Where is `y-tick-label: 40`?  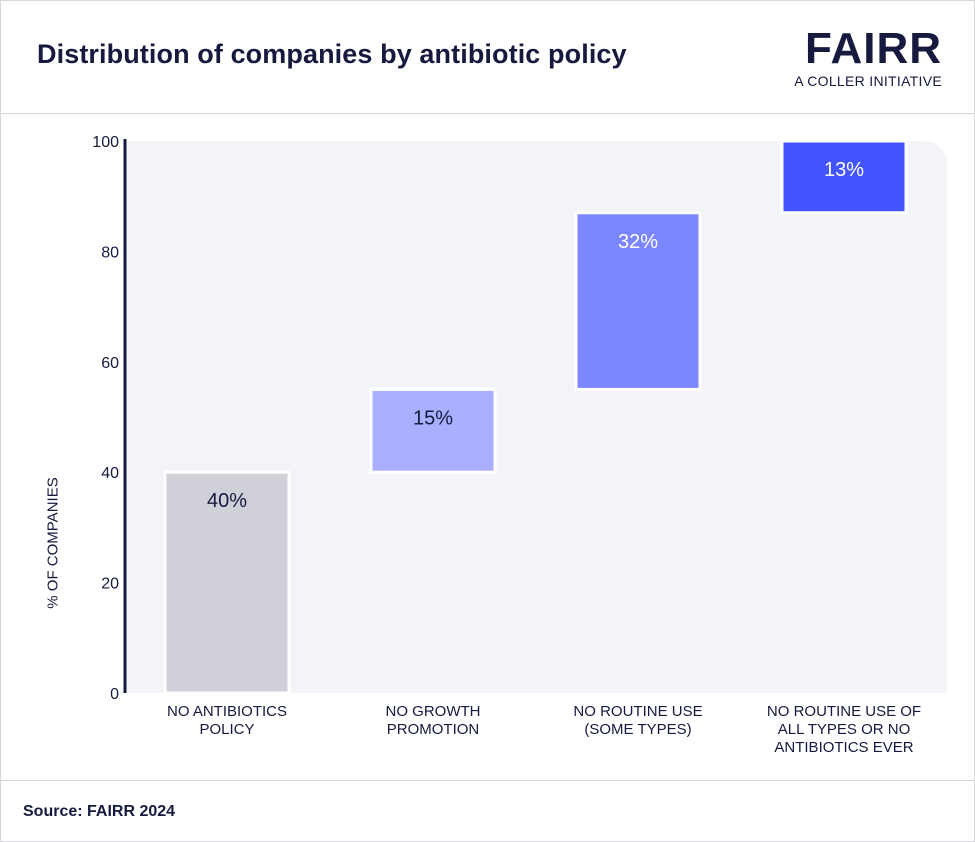
y-tick-label: 40 is located at coordinates (110, 473).